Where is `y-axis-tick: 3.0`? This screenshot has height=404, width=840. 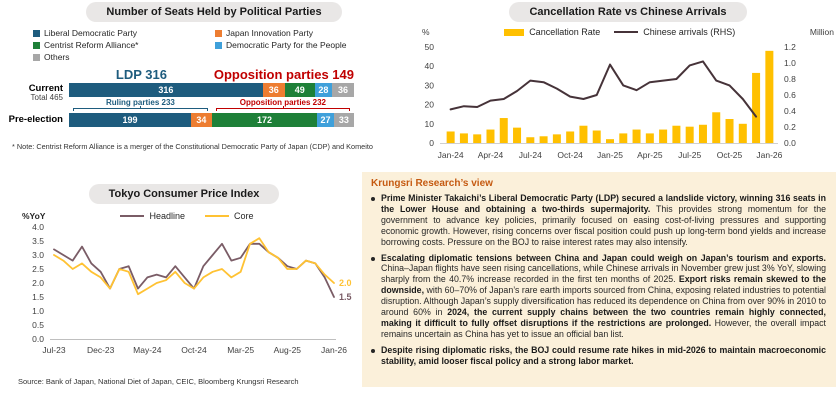
y-axis-tick: 3.0 is located at coordinates (38, 255).